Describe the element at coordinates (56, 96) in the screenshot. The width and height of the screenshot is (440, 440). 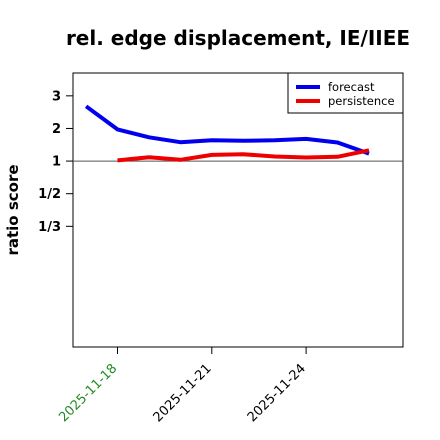
I see `y-tick-label: 3` at that location.